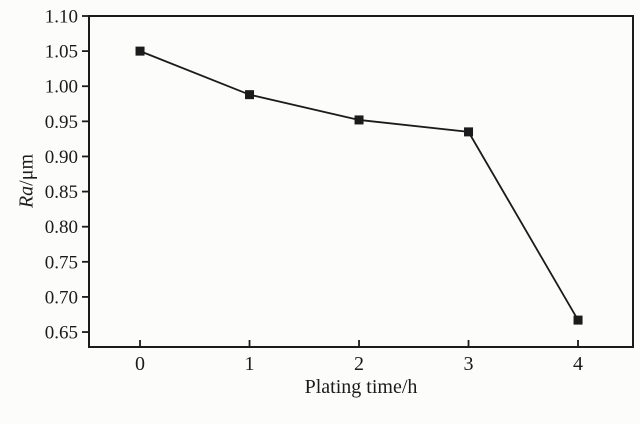 This screenshot has height=424, width=640. Describe the element at coordinates (250, 364) in the screenshot. I see `x-tick-label: 1` at that location.